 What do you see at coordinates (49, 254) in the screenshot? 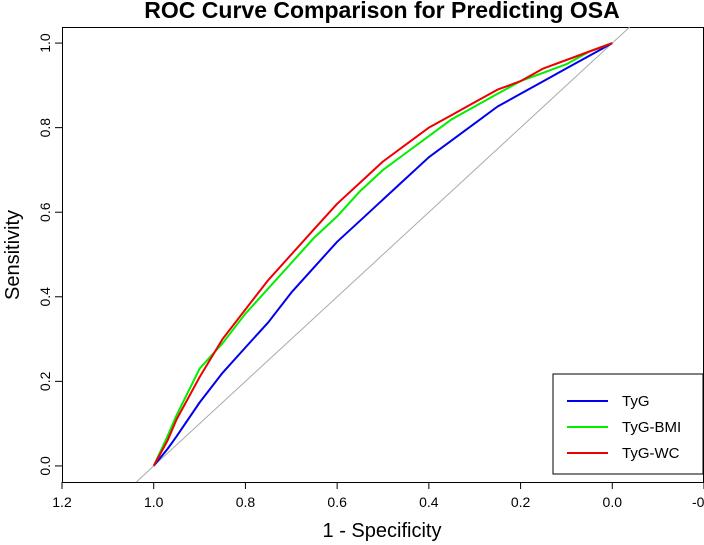
I see `y-axis: 0.0 0.2 0.4 0.6 0.8 1.0` at bounding box center [49, 254].